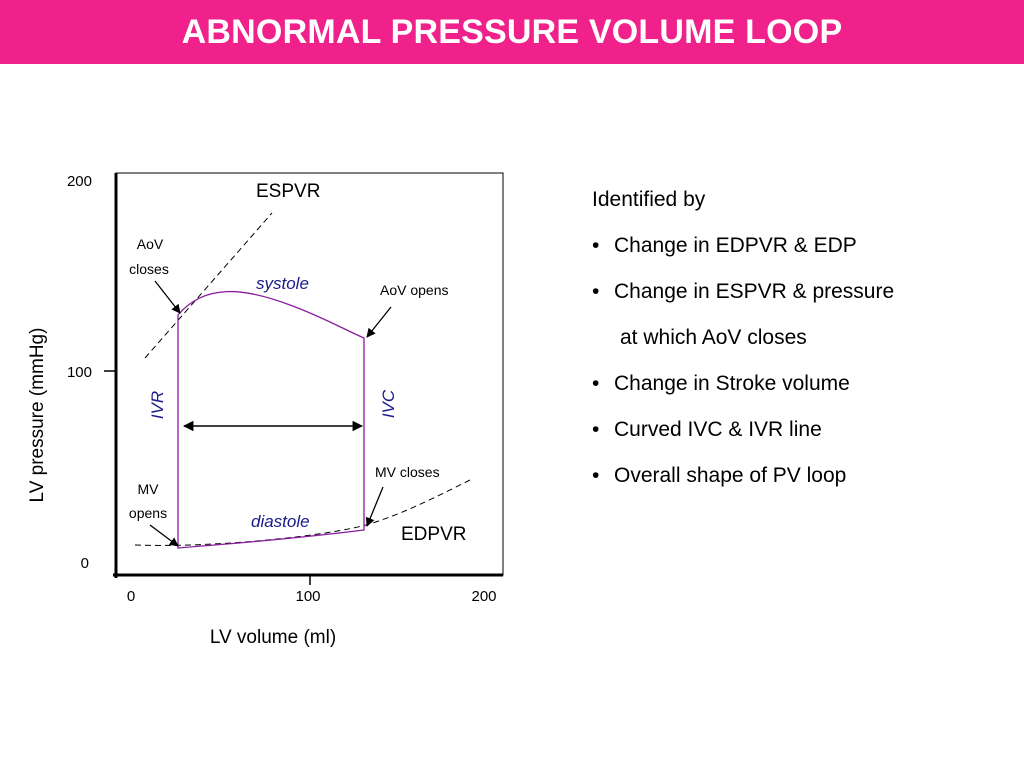  Describe the element at coordinates (379, 322) in the screenshot. I see `aov-opens-arrow` at that location.